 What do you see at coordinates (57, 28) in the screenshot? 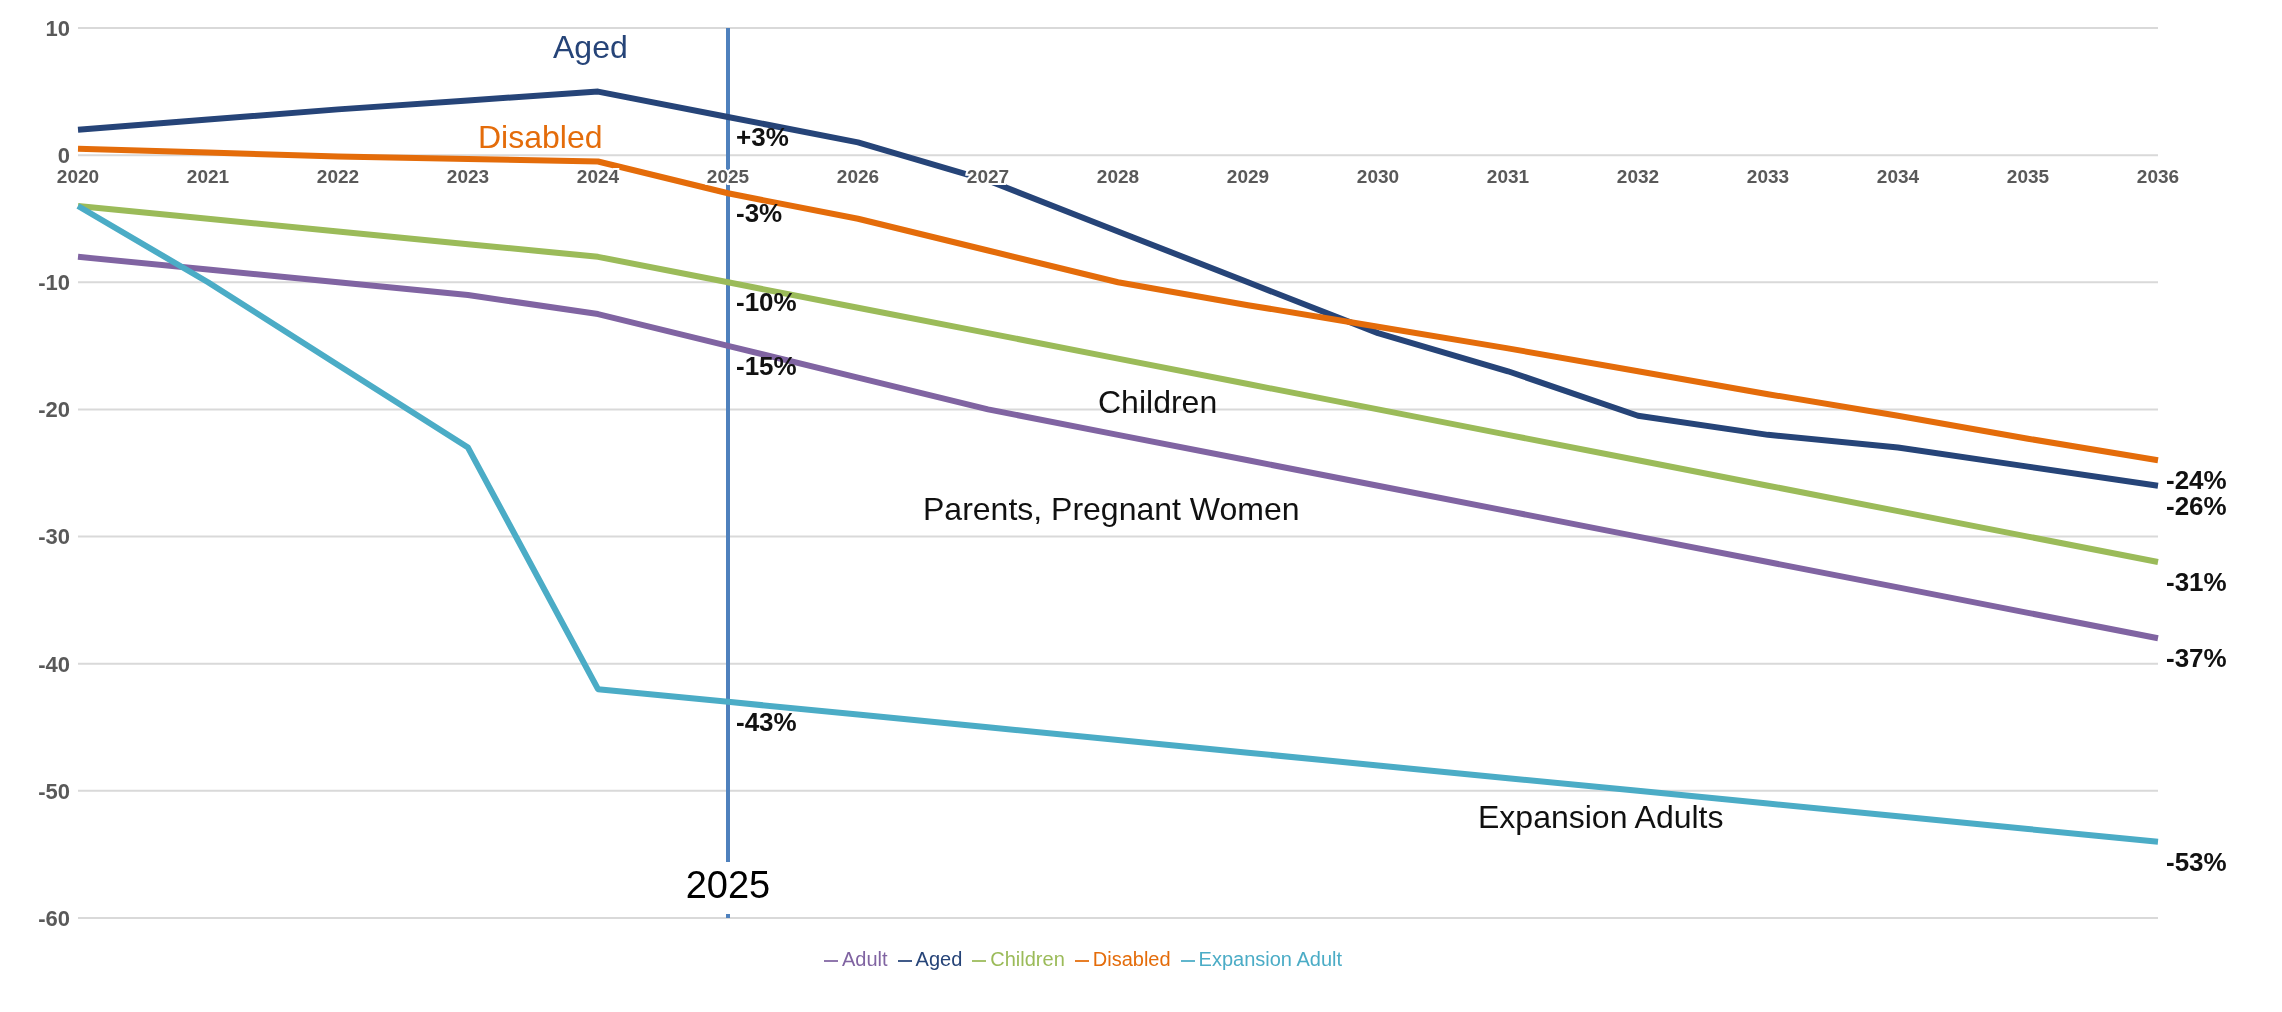
I see `y-tick-label: 10` at bounding box center [57, 28].